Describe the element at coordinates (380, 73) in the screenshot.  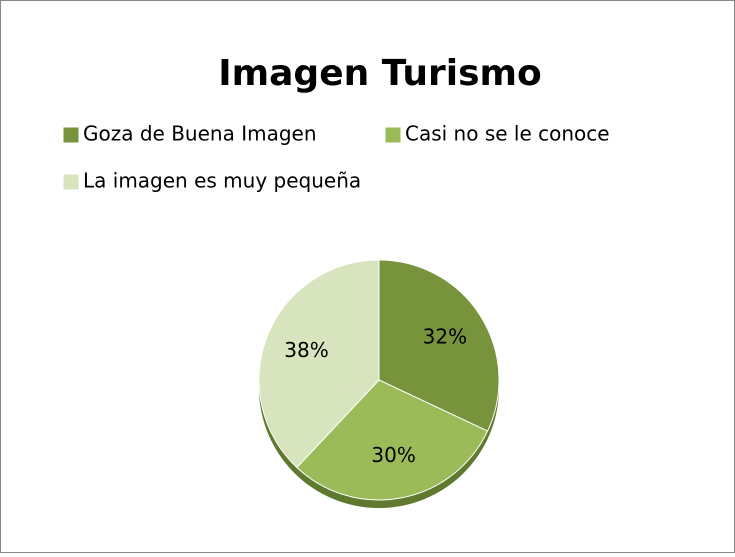
I see `chart-title: Imagen Turismo` at that location.